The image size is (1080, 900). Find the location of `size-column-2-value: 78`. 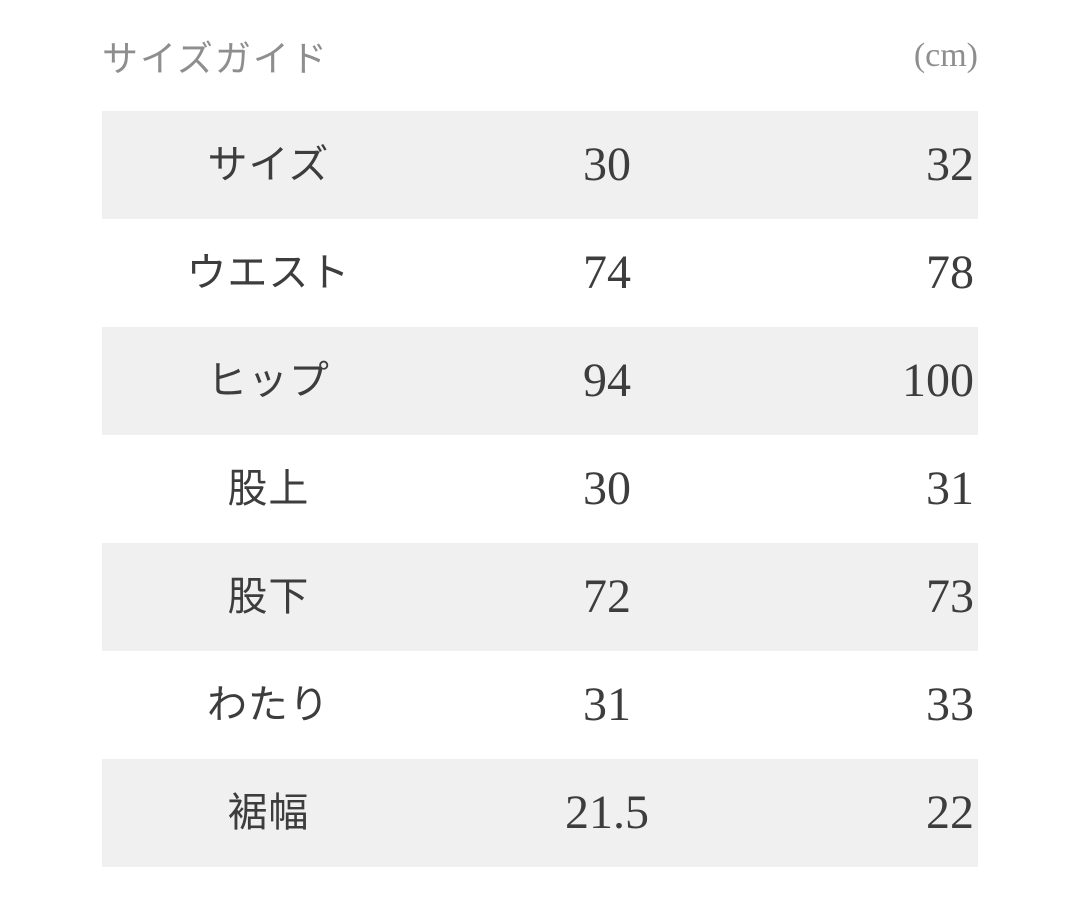

size-column-2-value: 78 is located at coordinates (949, 272).